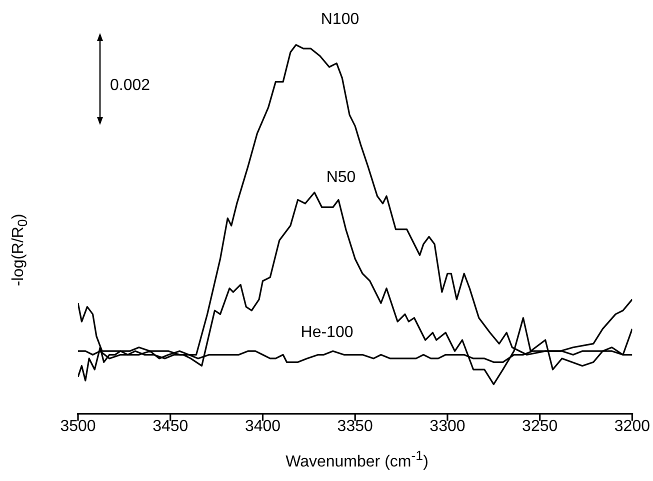 The image size is (653, 481). What do you see at coordinates (262, 426) in the screenshot?
I see `x-tick-label: 3400` at bounding box center [262, 426].